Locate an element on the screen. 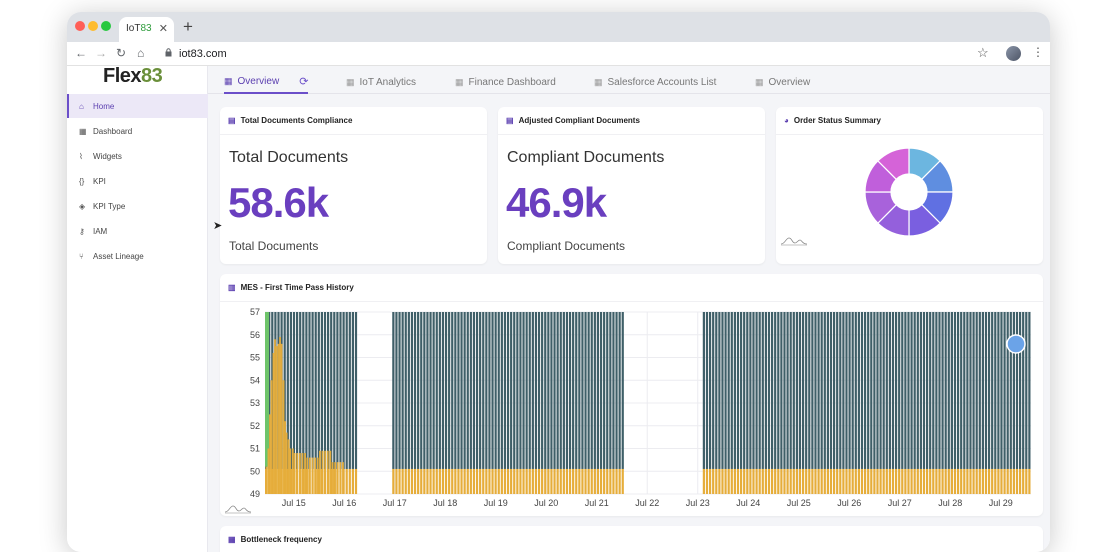  tab-overview: ▦ Overview ⟳ is located at coordinates (266, 82).